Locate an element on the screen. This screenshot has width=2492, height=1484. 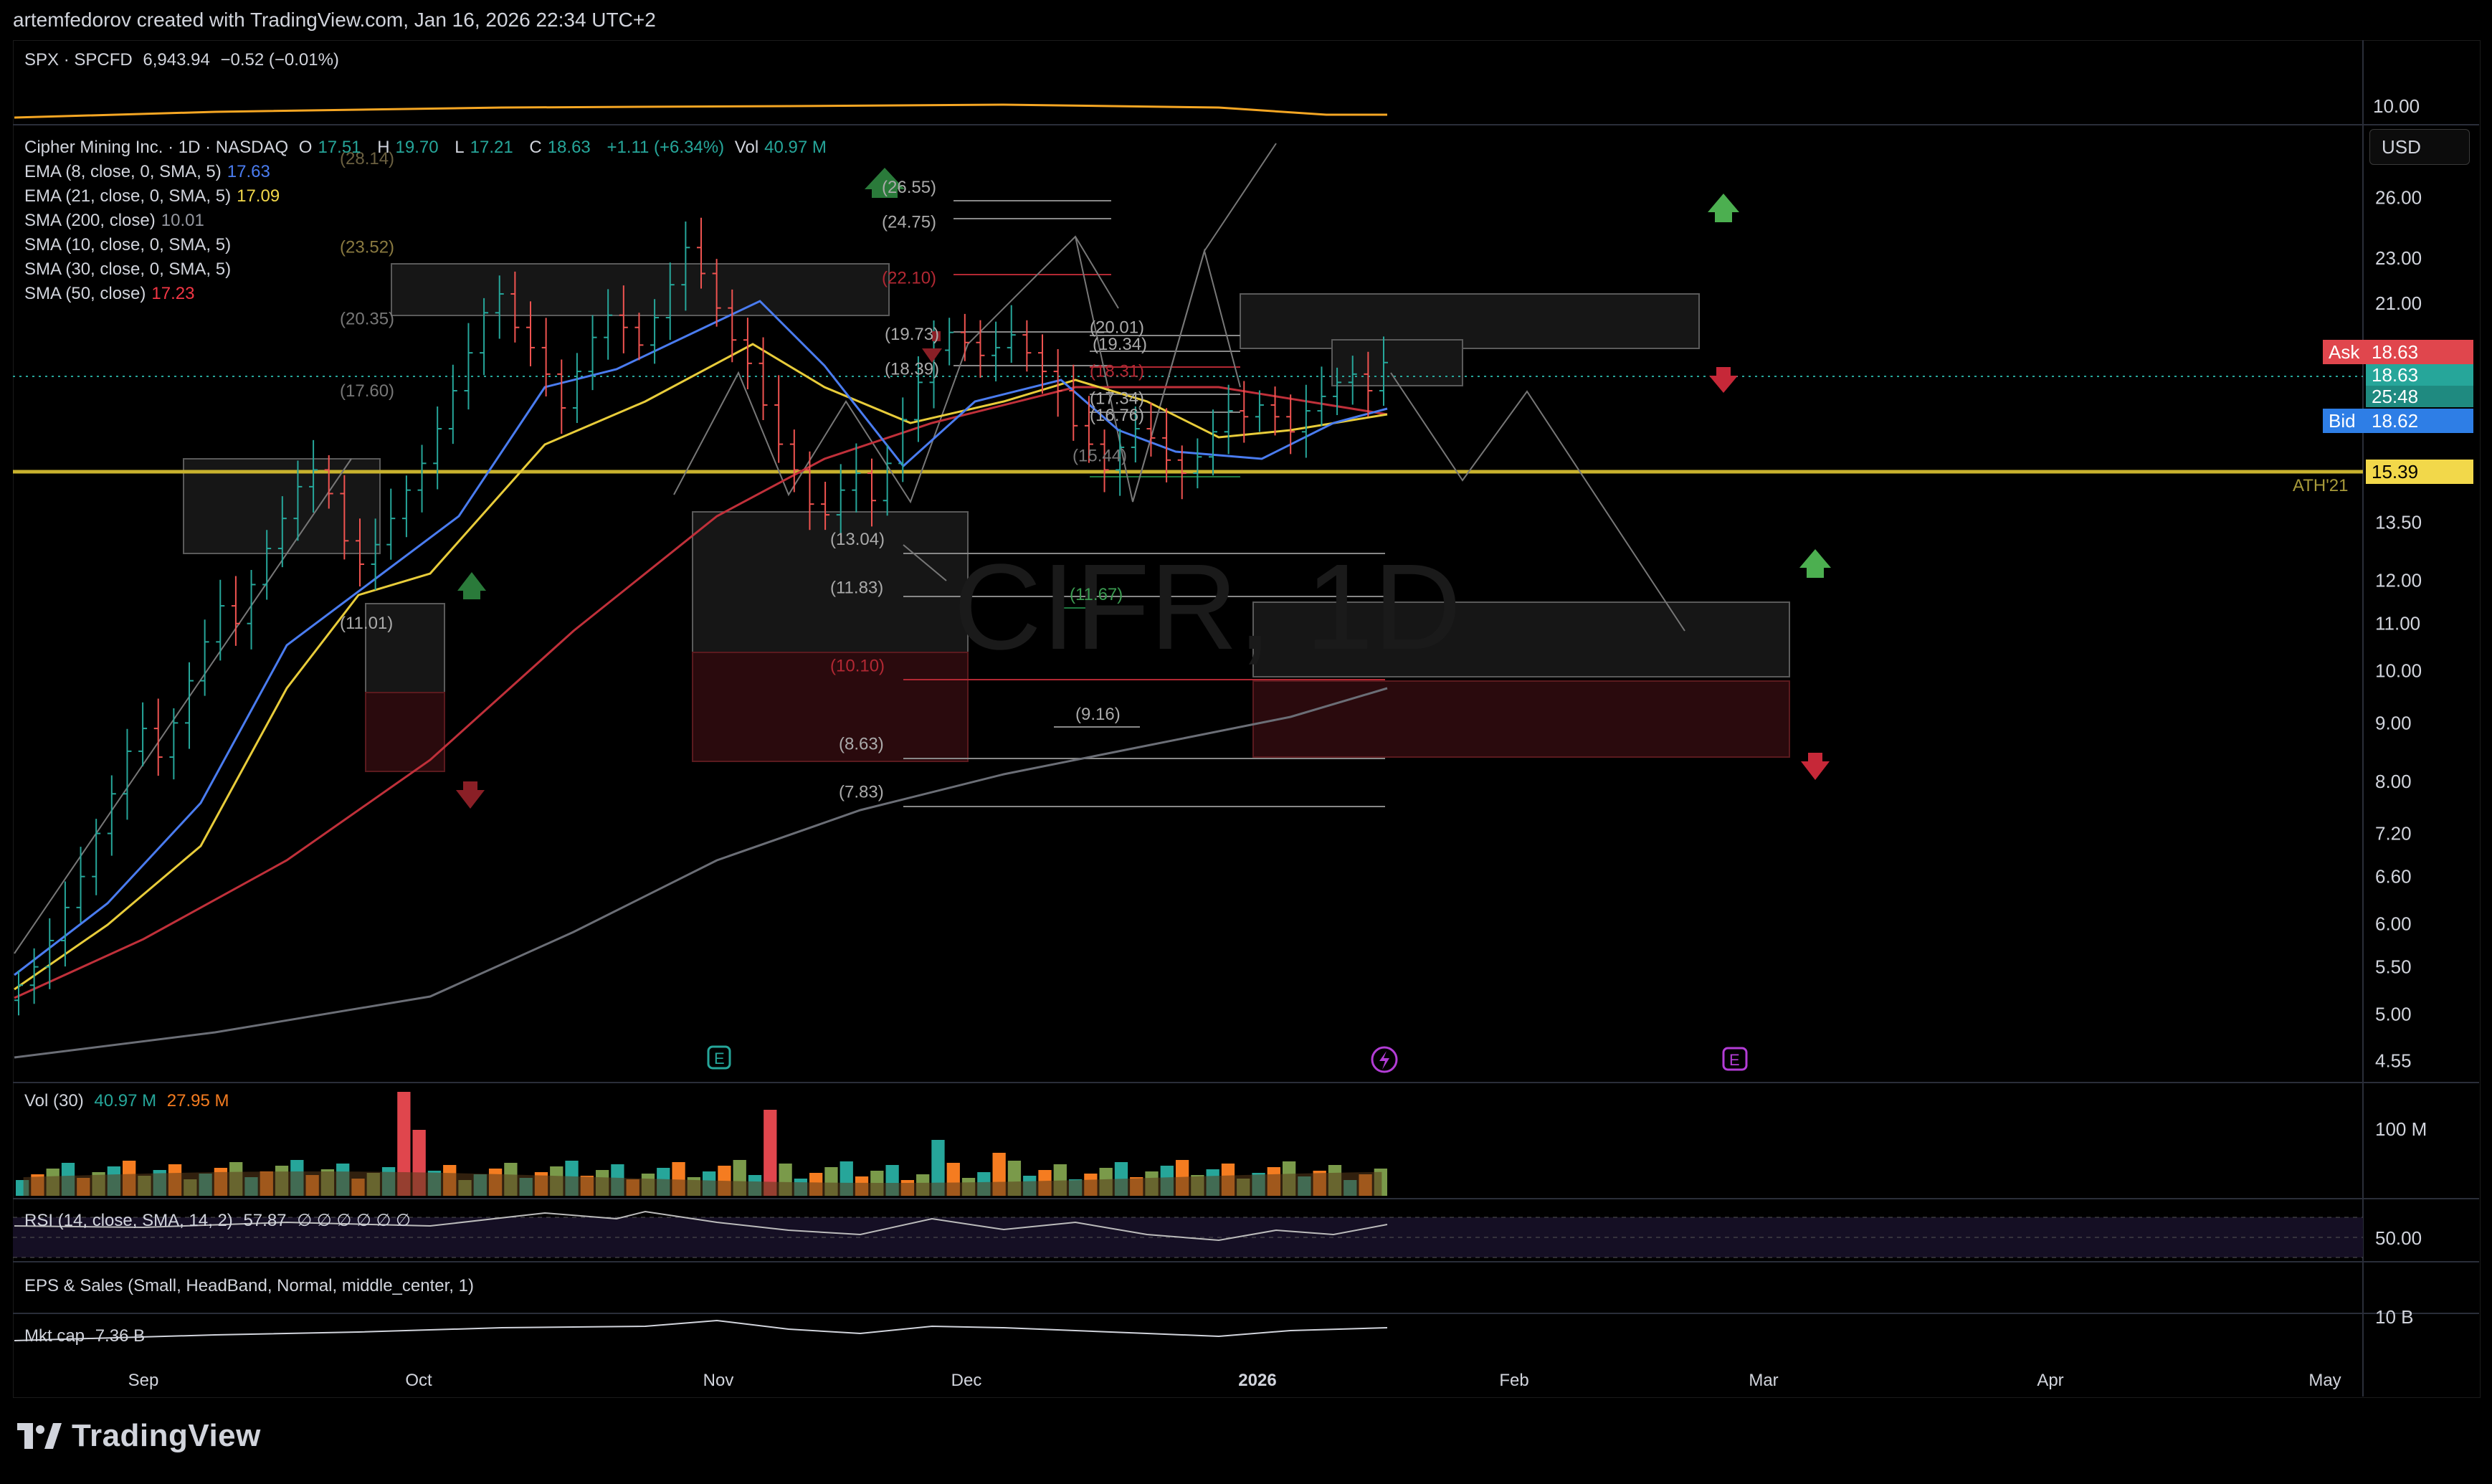
time-tick: Dec is located at coordinates (966, 1381).